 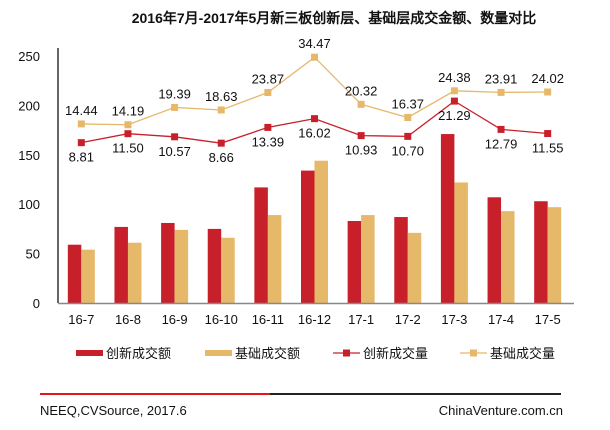 What do you see at coordinates (395, 353) in the screenshot?
I see `legend-label: 创新成交量` at bounding box center [395, 353].